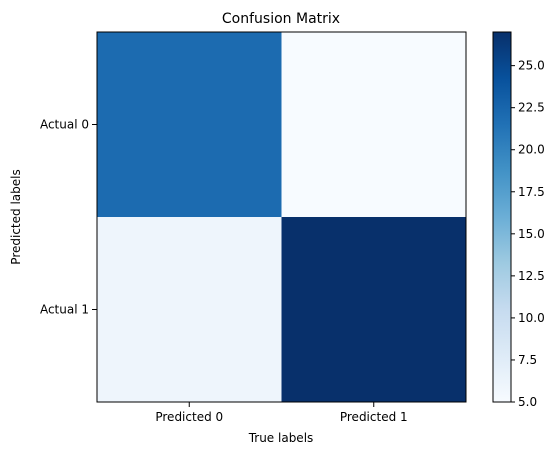  Describe the element at coordinates (527, 360) in the screenshot. I see `colorbar-tick-label: 7.5` at that location.